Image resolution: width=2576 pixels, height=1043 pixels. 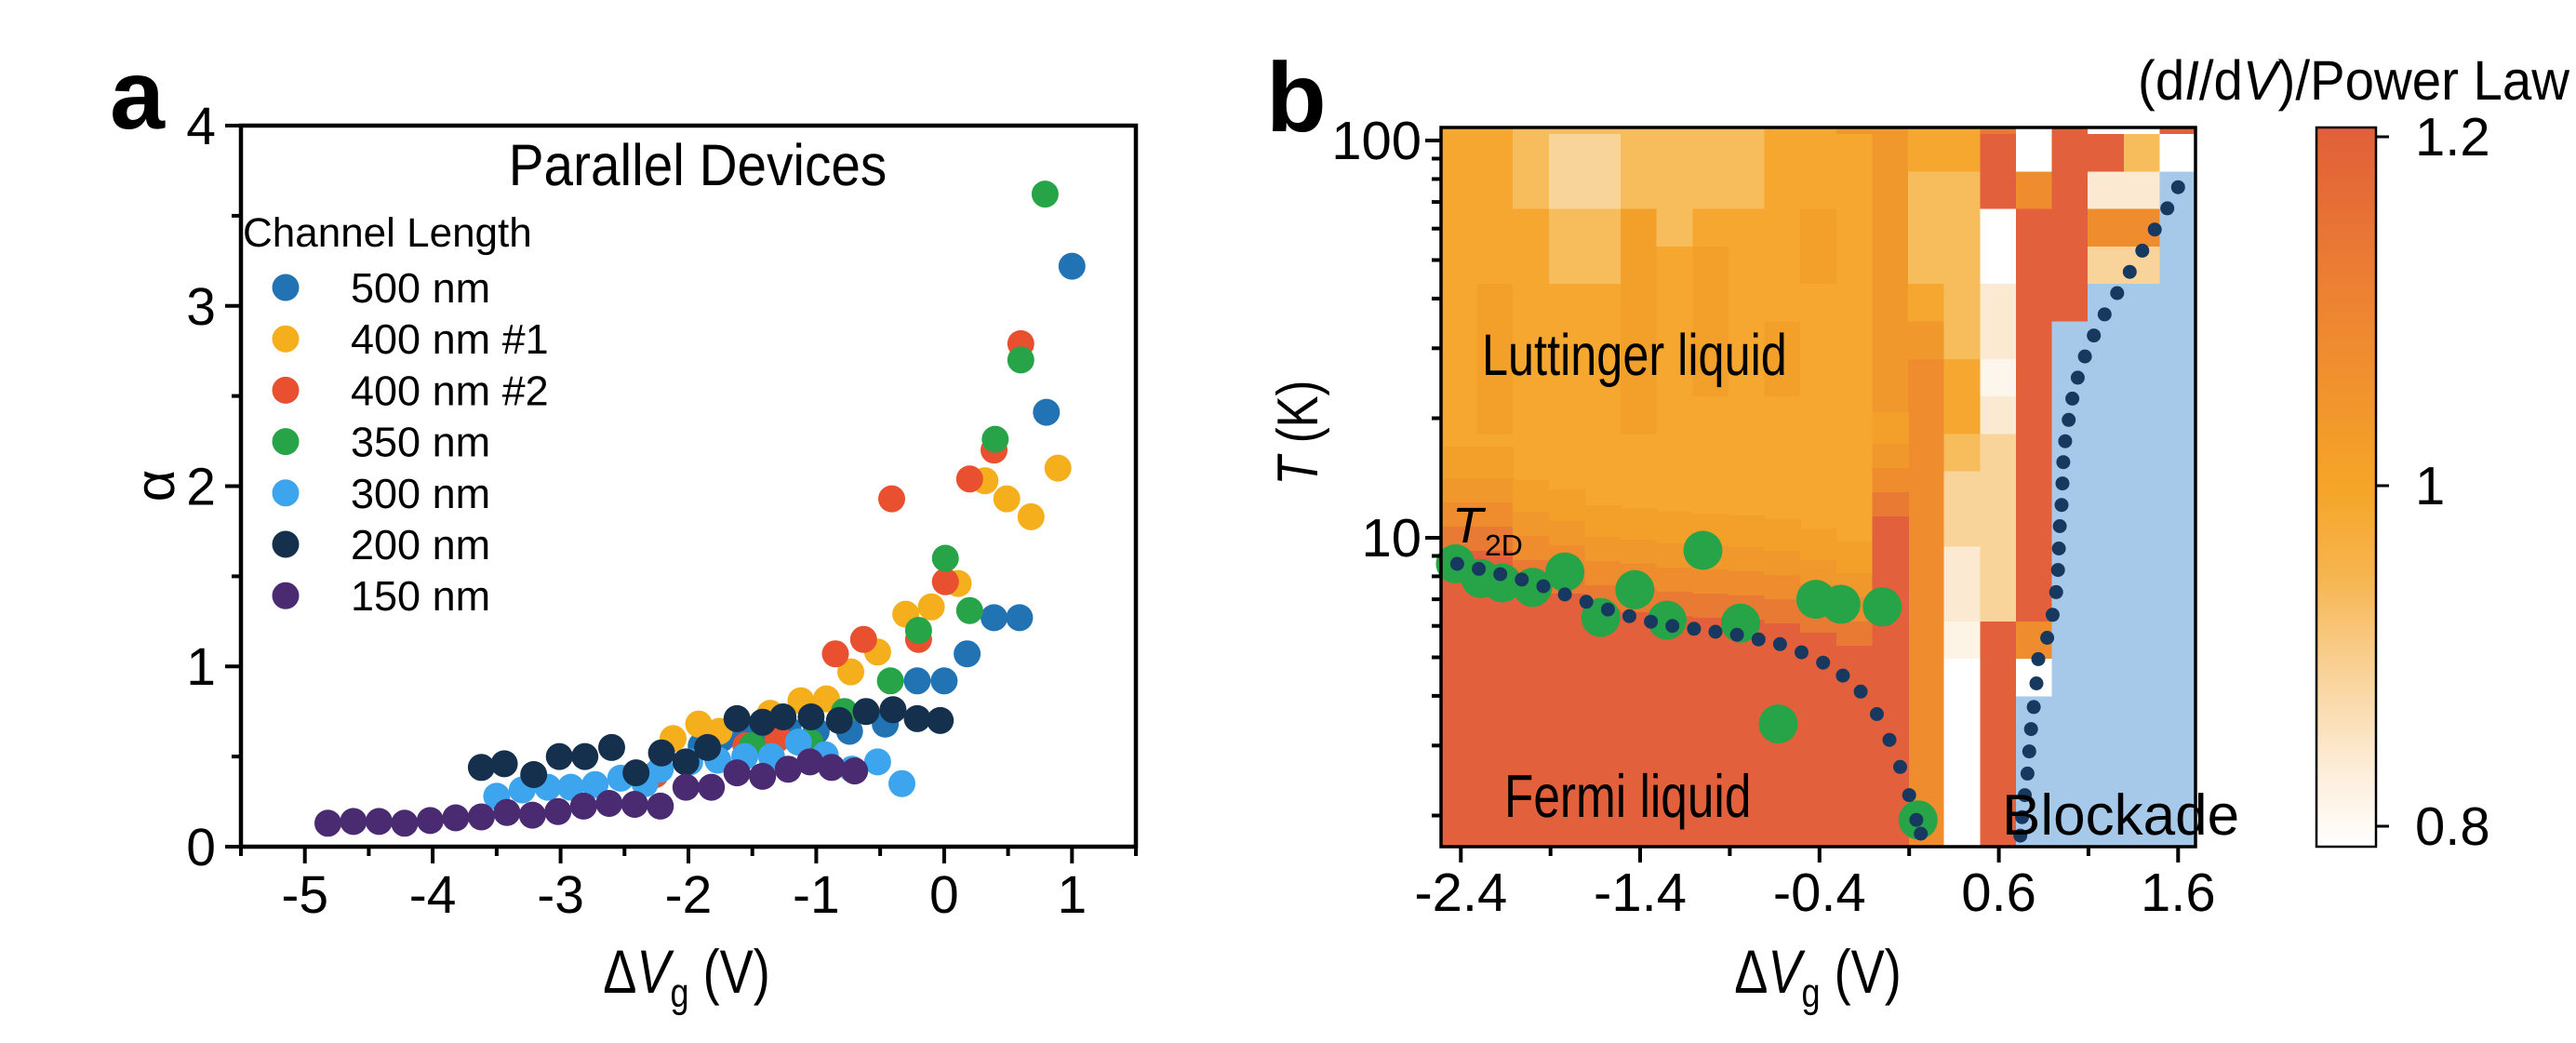 I want to click on svg-text: -1, so click(x=816, y=895).